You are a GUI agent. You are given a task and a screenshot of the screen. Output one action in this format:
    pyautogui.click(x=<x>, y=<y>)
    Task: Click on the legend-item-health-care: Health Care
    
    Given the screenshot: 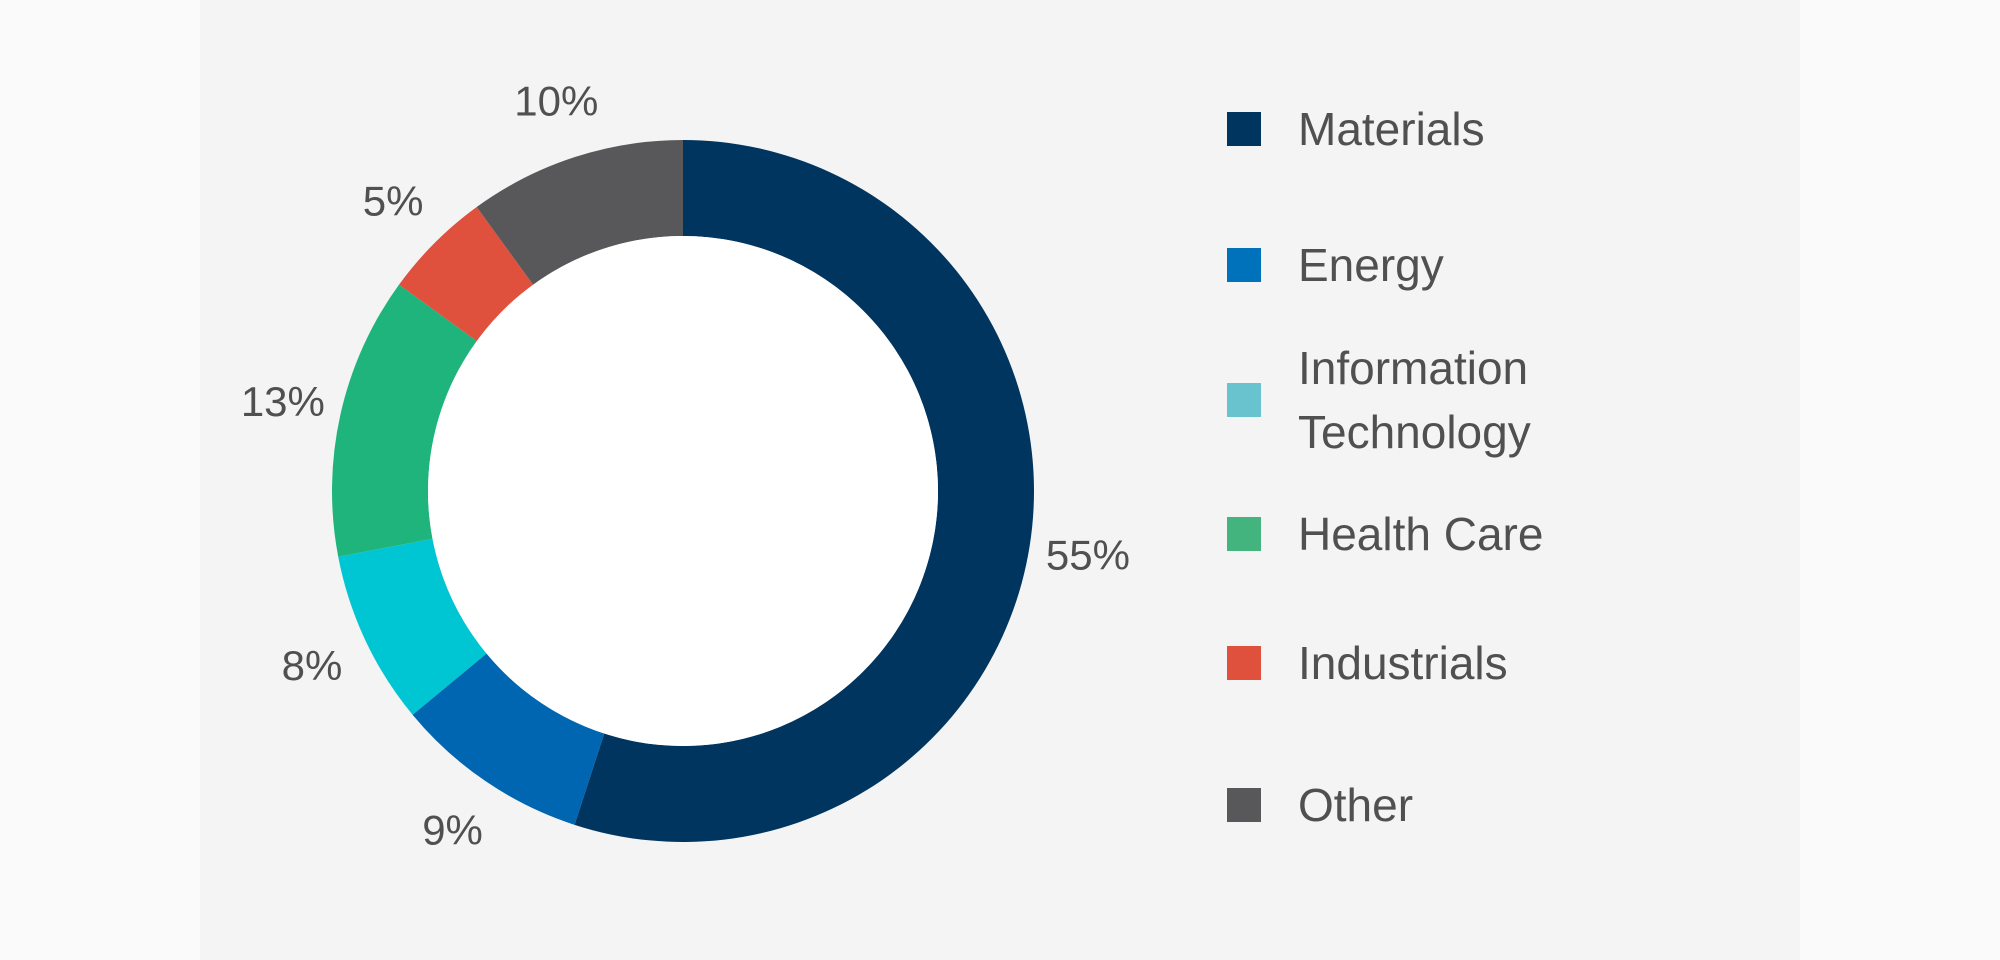 What is the action you would take?
    pyautogui.click(x=1477, y=534)
    